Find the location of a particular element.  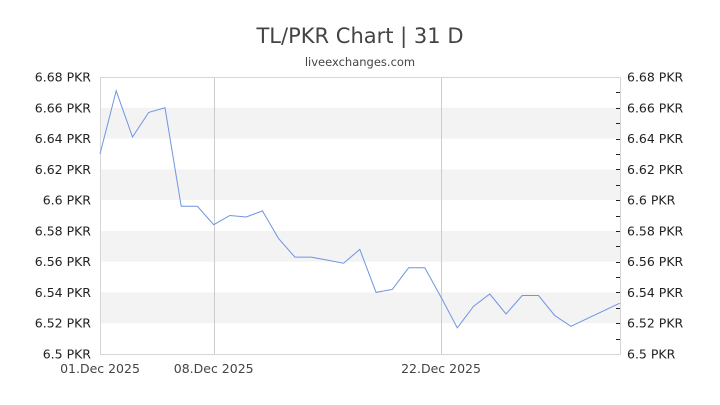

x-axis: 01.Dec 2025 08.Dec 2025 22.Dec 2025 is located at coordinates (270, 368).